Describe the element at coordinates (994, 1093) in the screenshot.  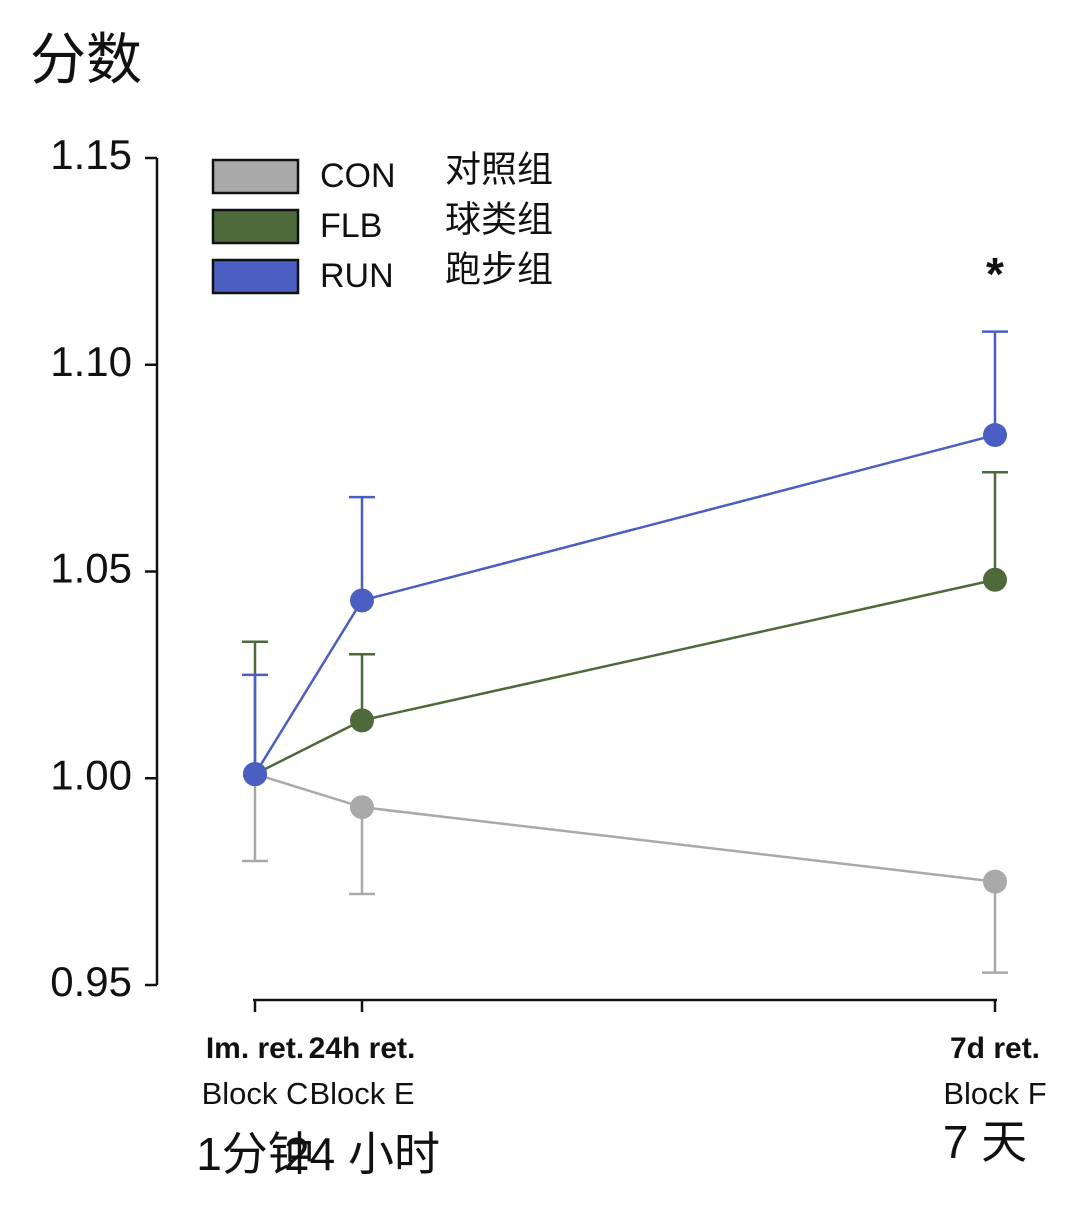
I see `x-tick-sublabel: Block F` at that location.